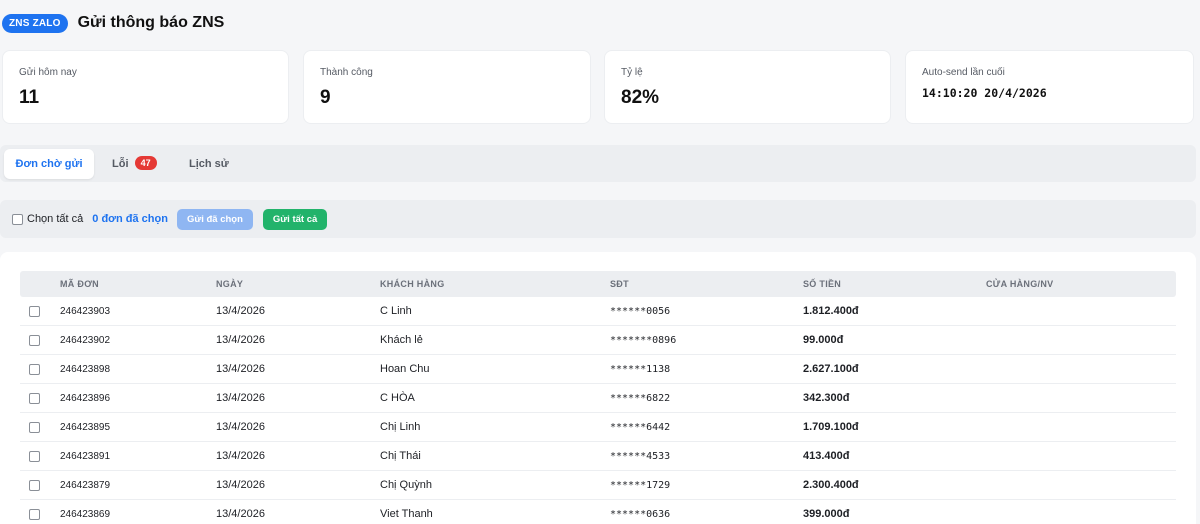  Describe the element at coordinates (412, 284) in the screenshot. I see `column-header-customer: KHÁCH HÀNG` at that location.